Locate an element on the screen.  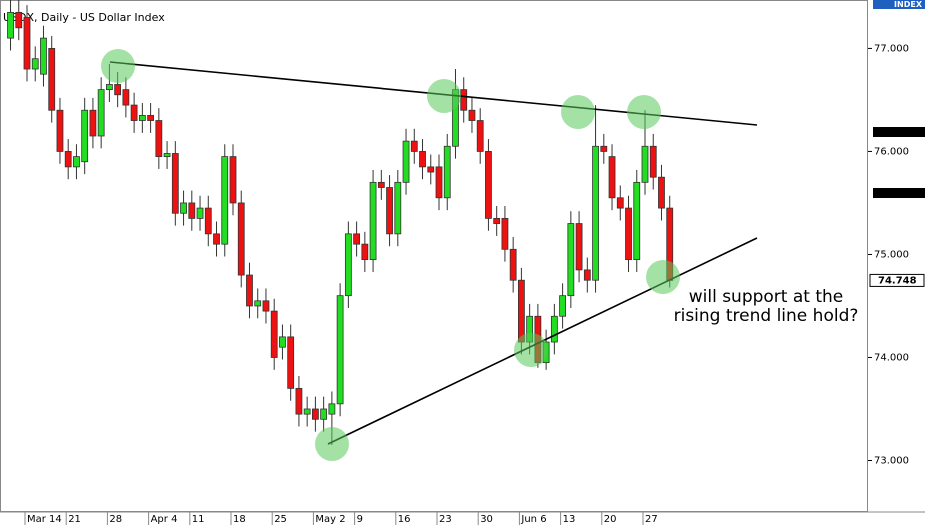
last-price-box is located at coordinates (897, 280).